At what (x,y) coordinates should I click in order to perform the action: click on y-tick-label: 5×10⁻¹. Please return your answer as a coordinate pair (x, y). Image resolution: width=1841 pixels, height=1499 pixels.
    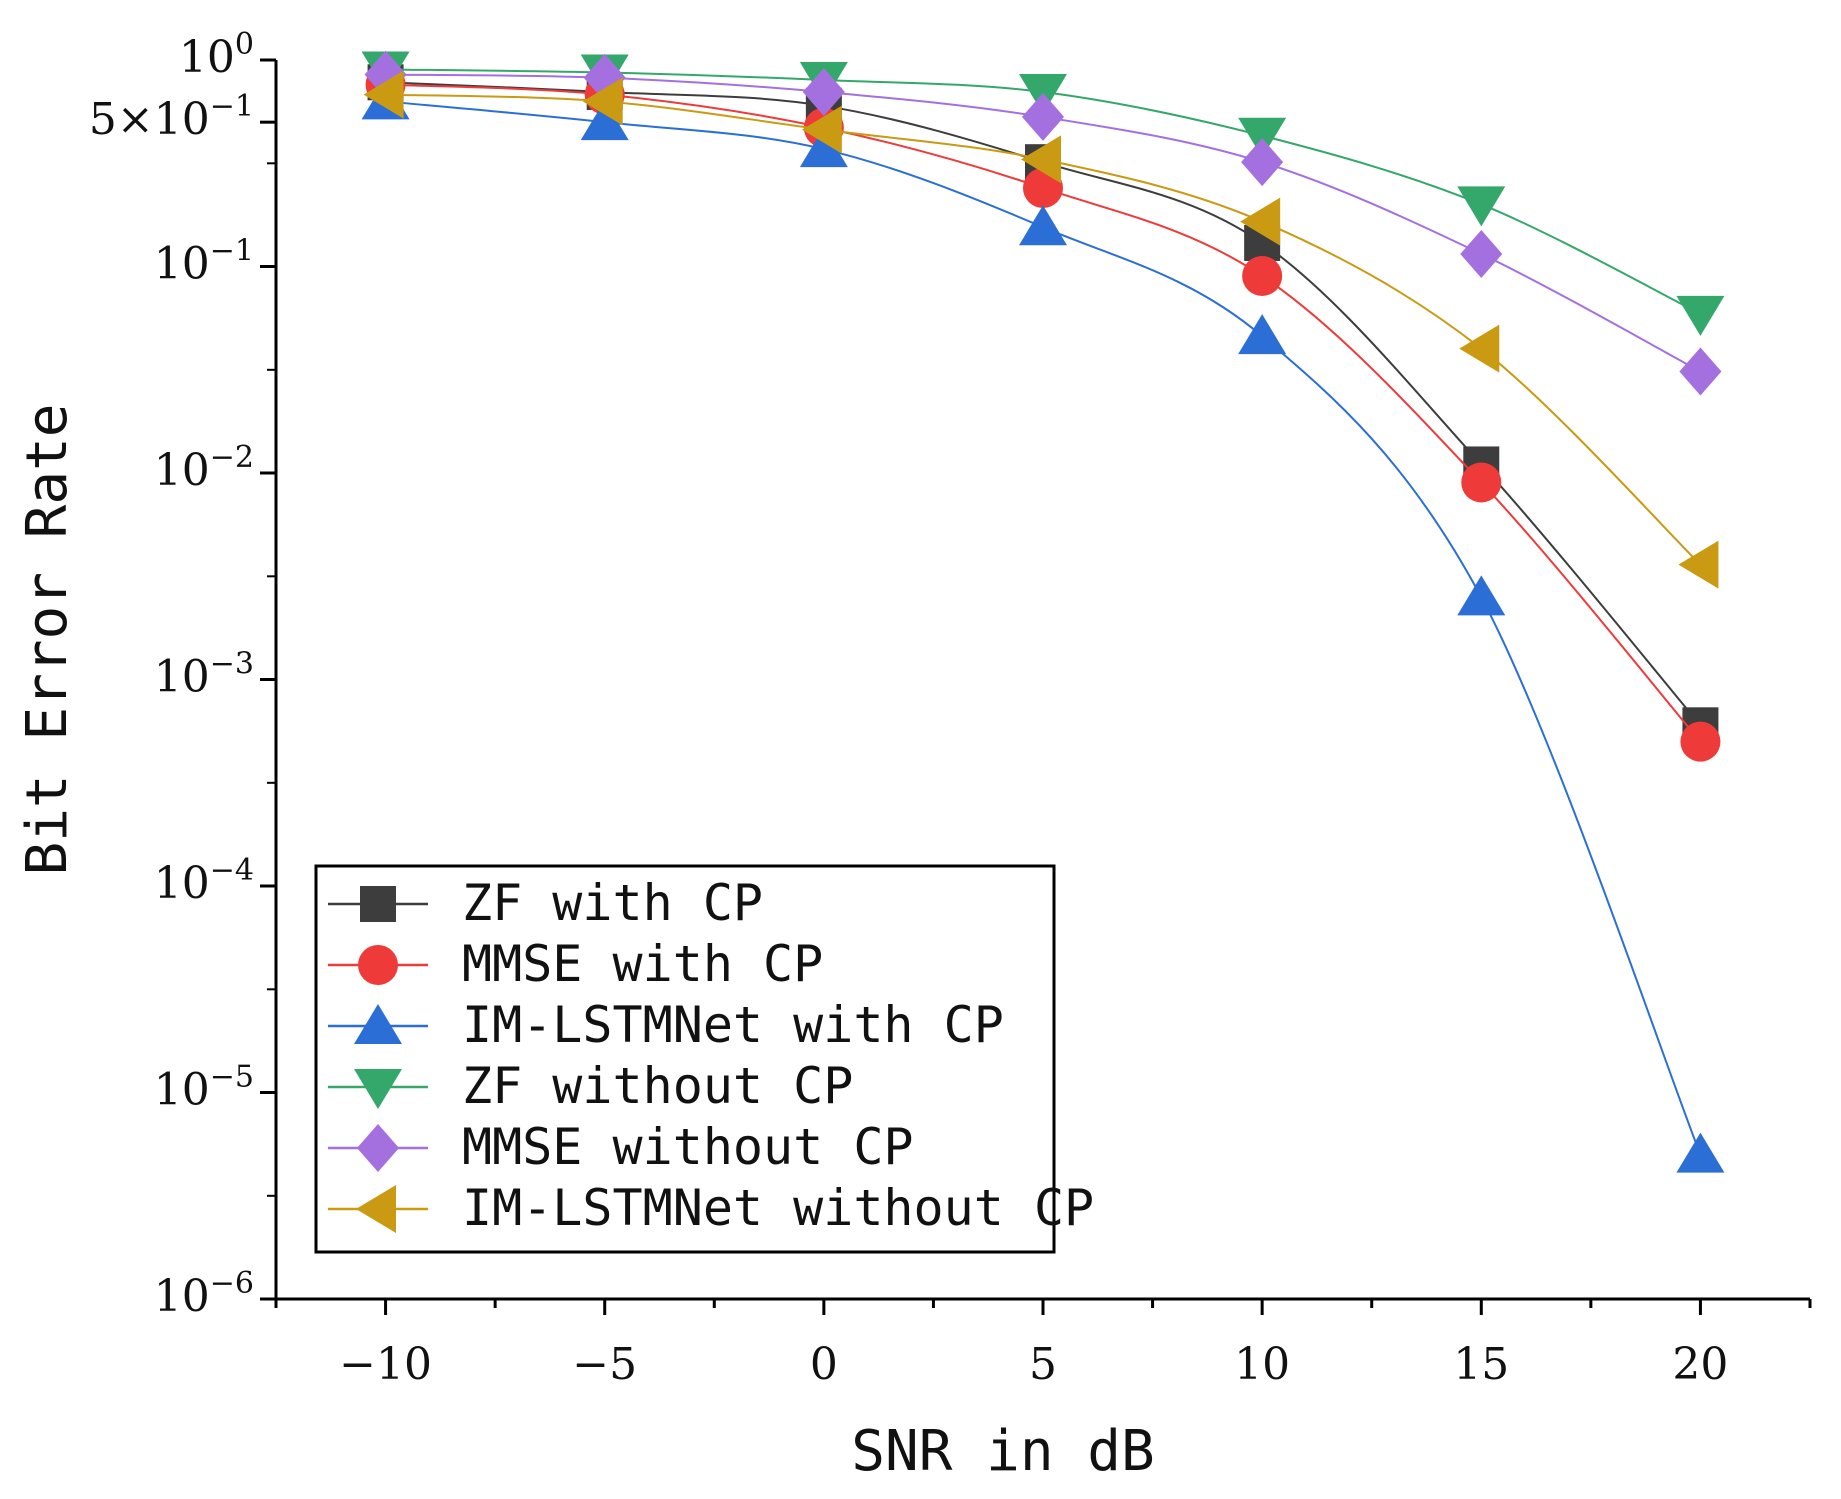
    Looking at the image, I should click on (171, 117).